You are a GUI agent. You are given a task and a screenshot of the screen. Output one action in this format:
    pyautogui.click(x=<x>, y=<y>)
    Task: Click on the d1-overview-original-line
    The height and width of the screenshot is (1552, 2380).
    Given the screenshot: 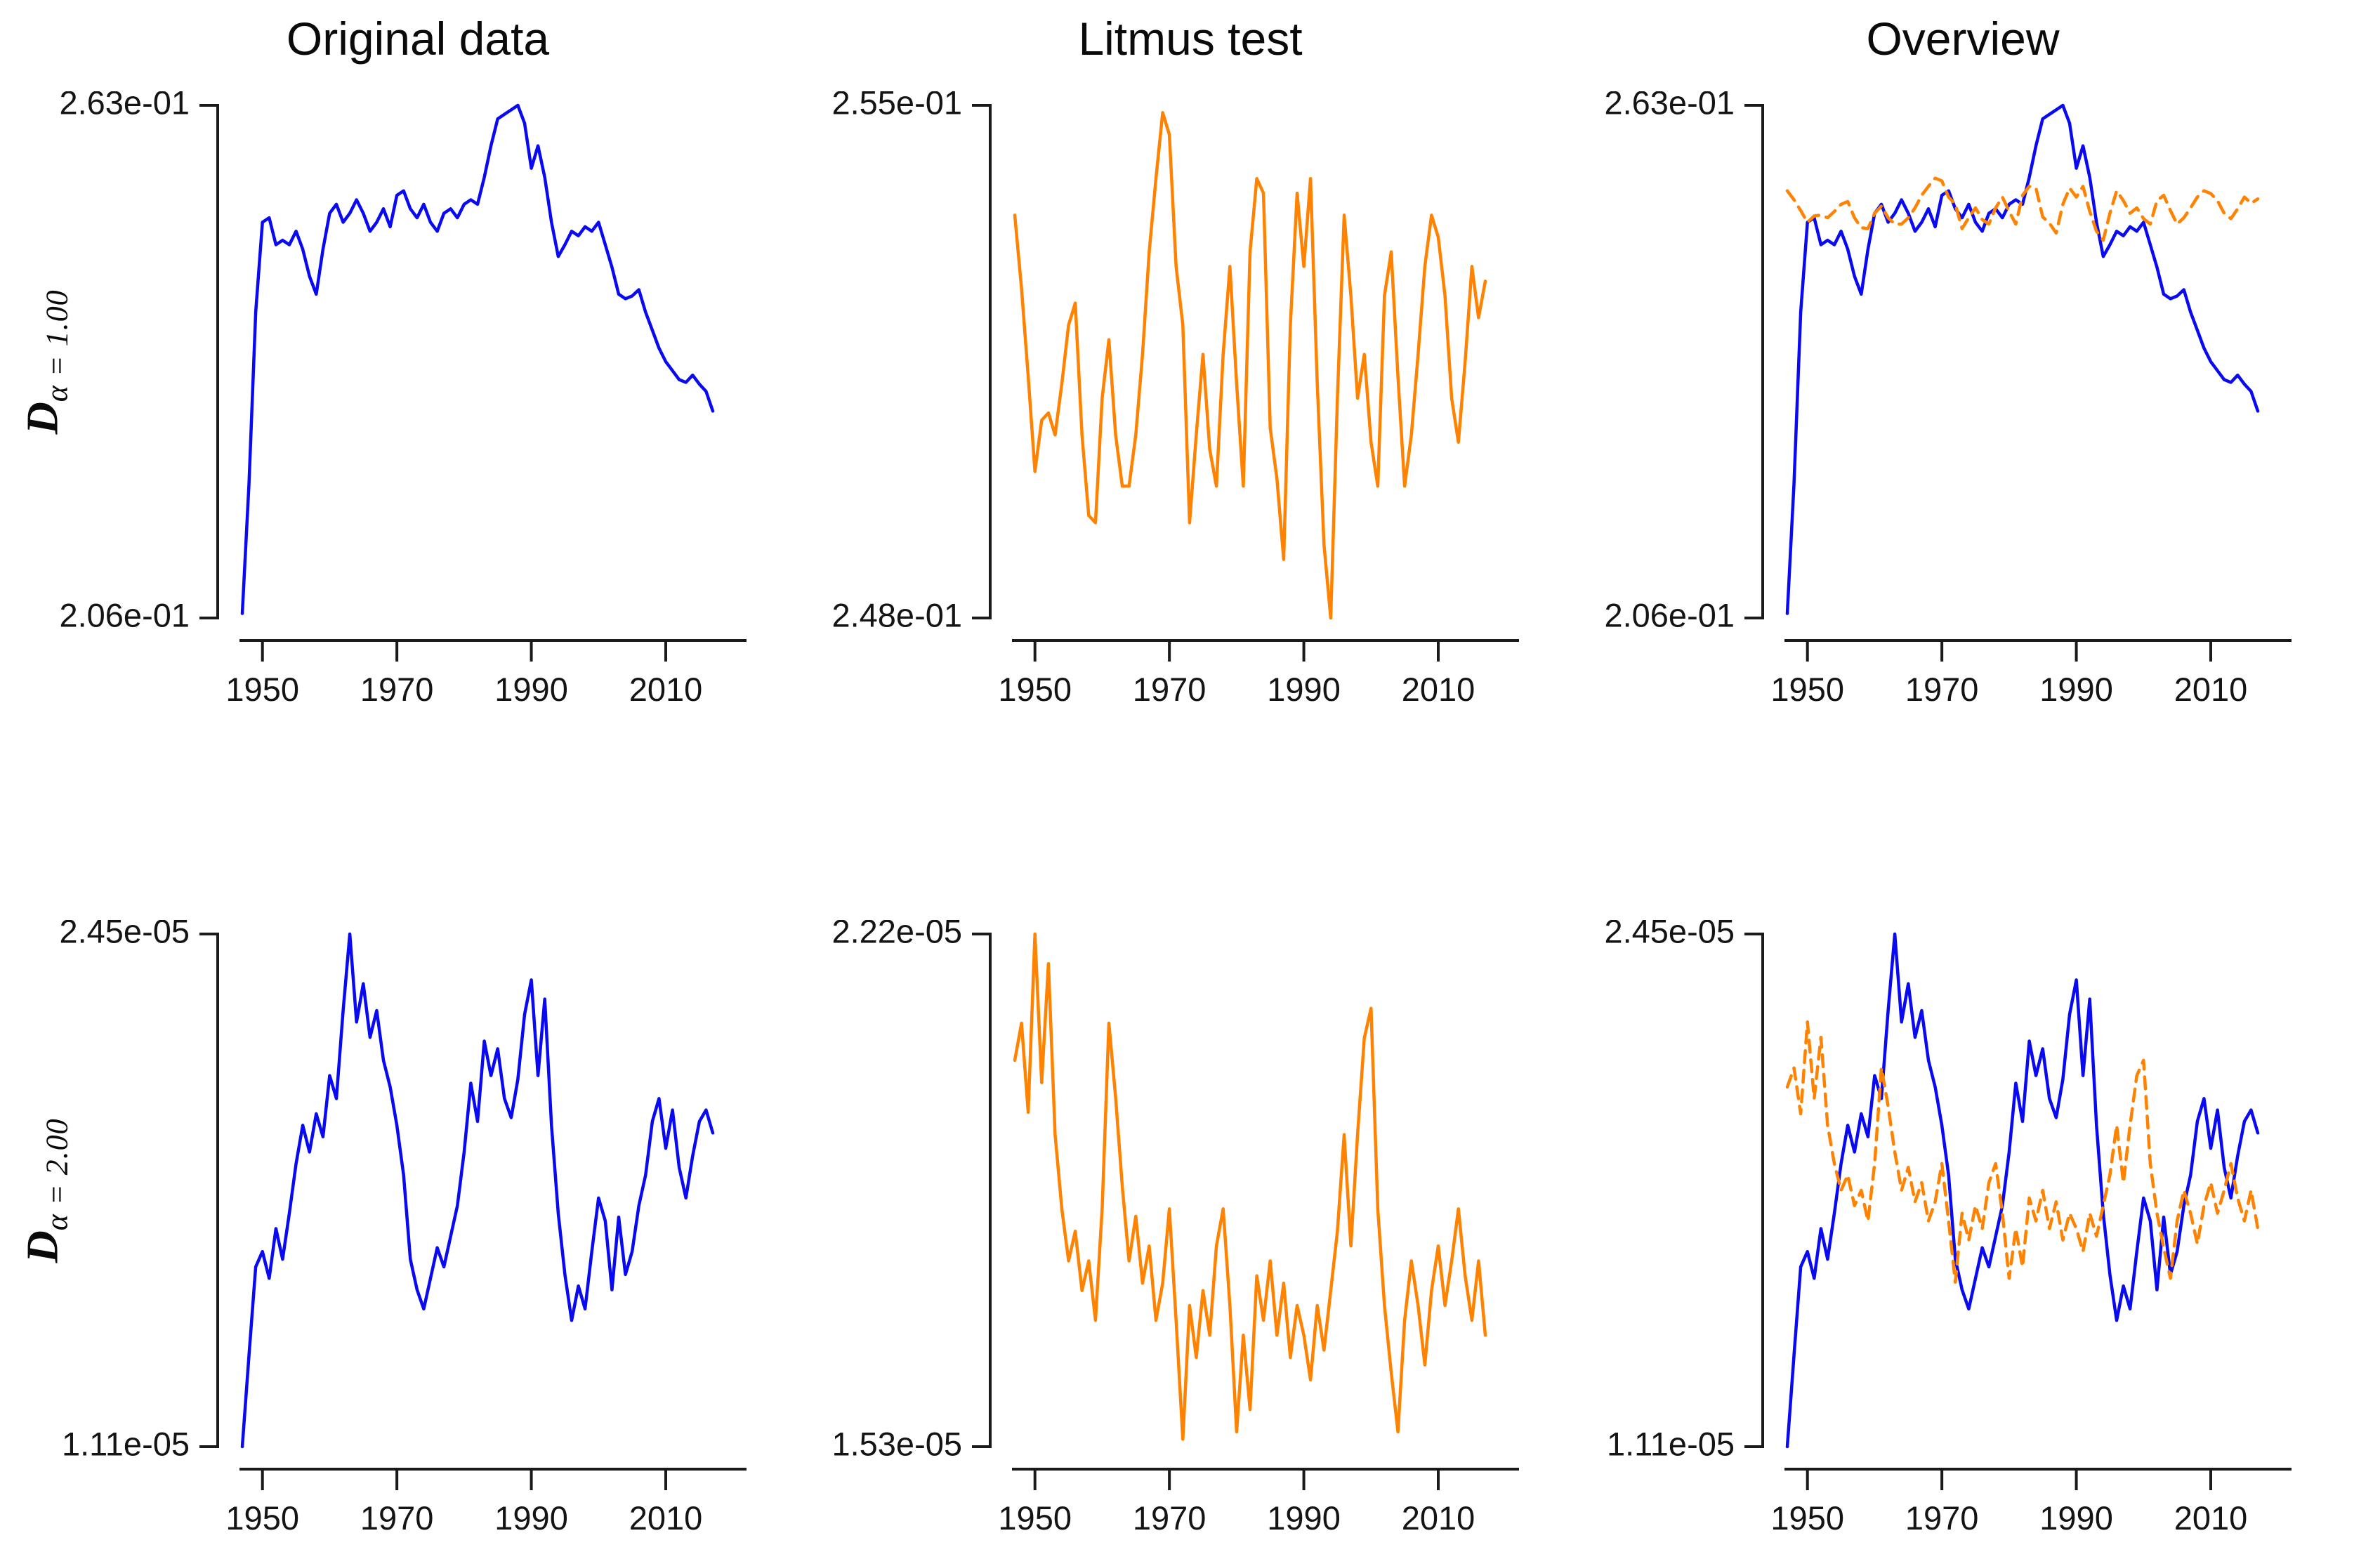 What is the action you would take?
    pyautogui.click(x=2022, y=359)
    